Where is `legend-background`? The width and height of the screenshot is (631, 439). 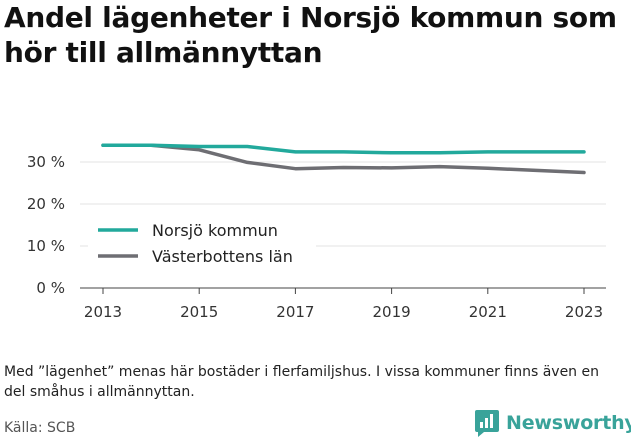
legend-background is located at coordinates (202, 243).